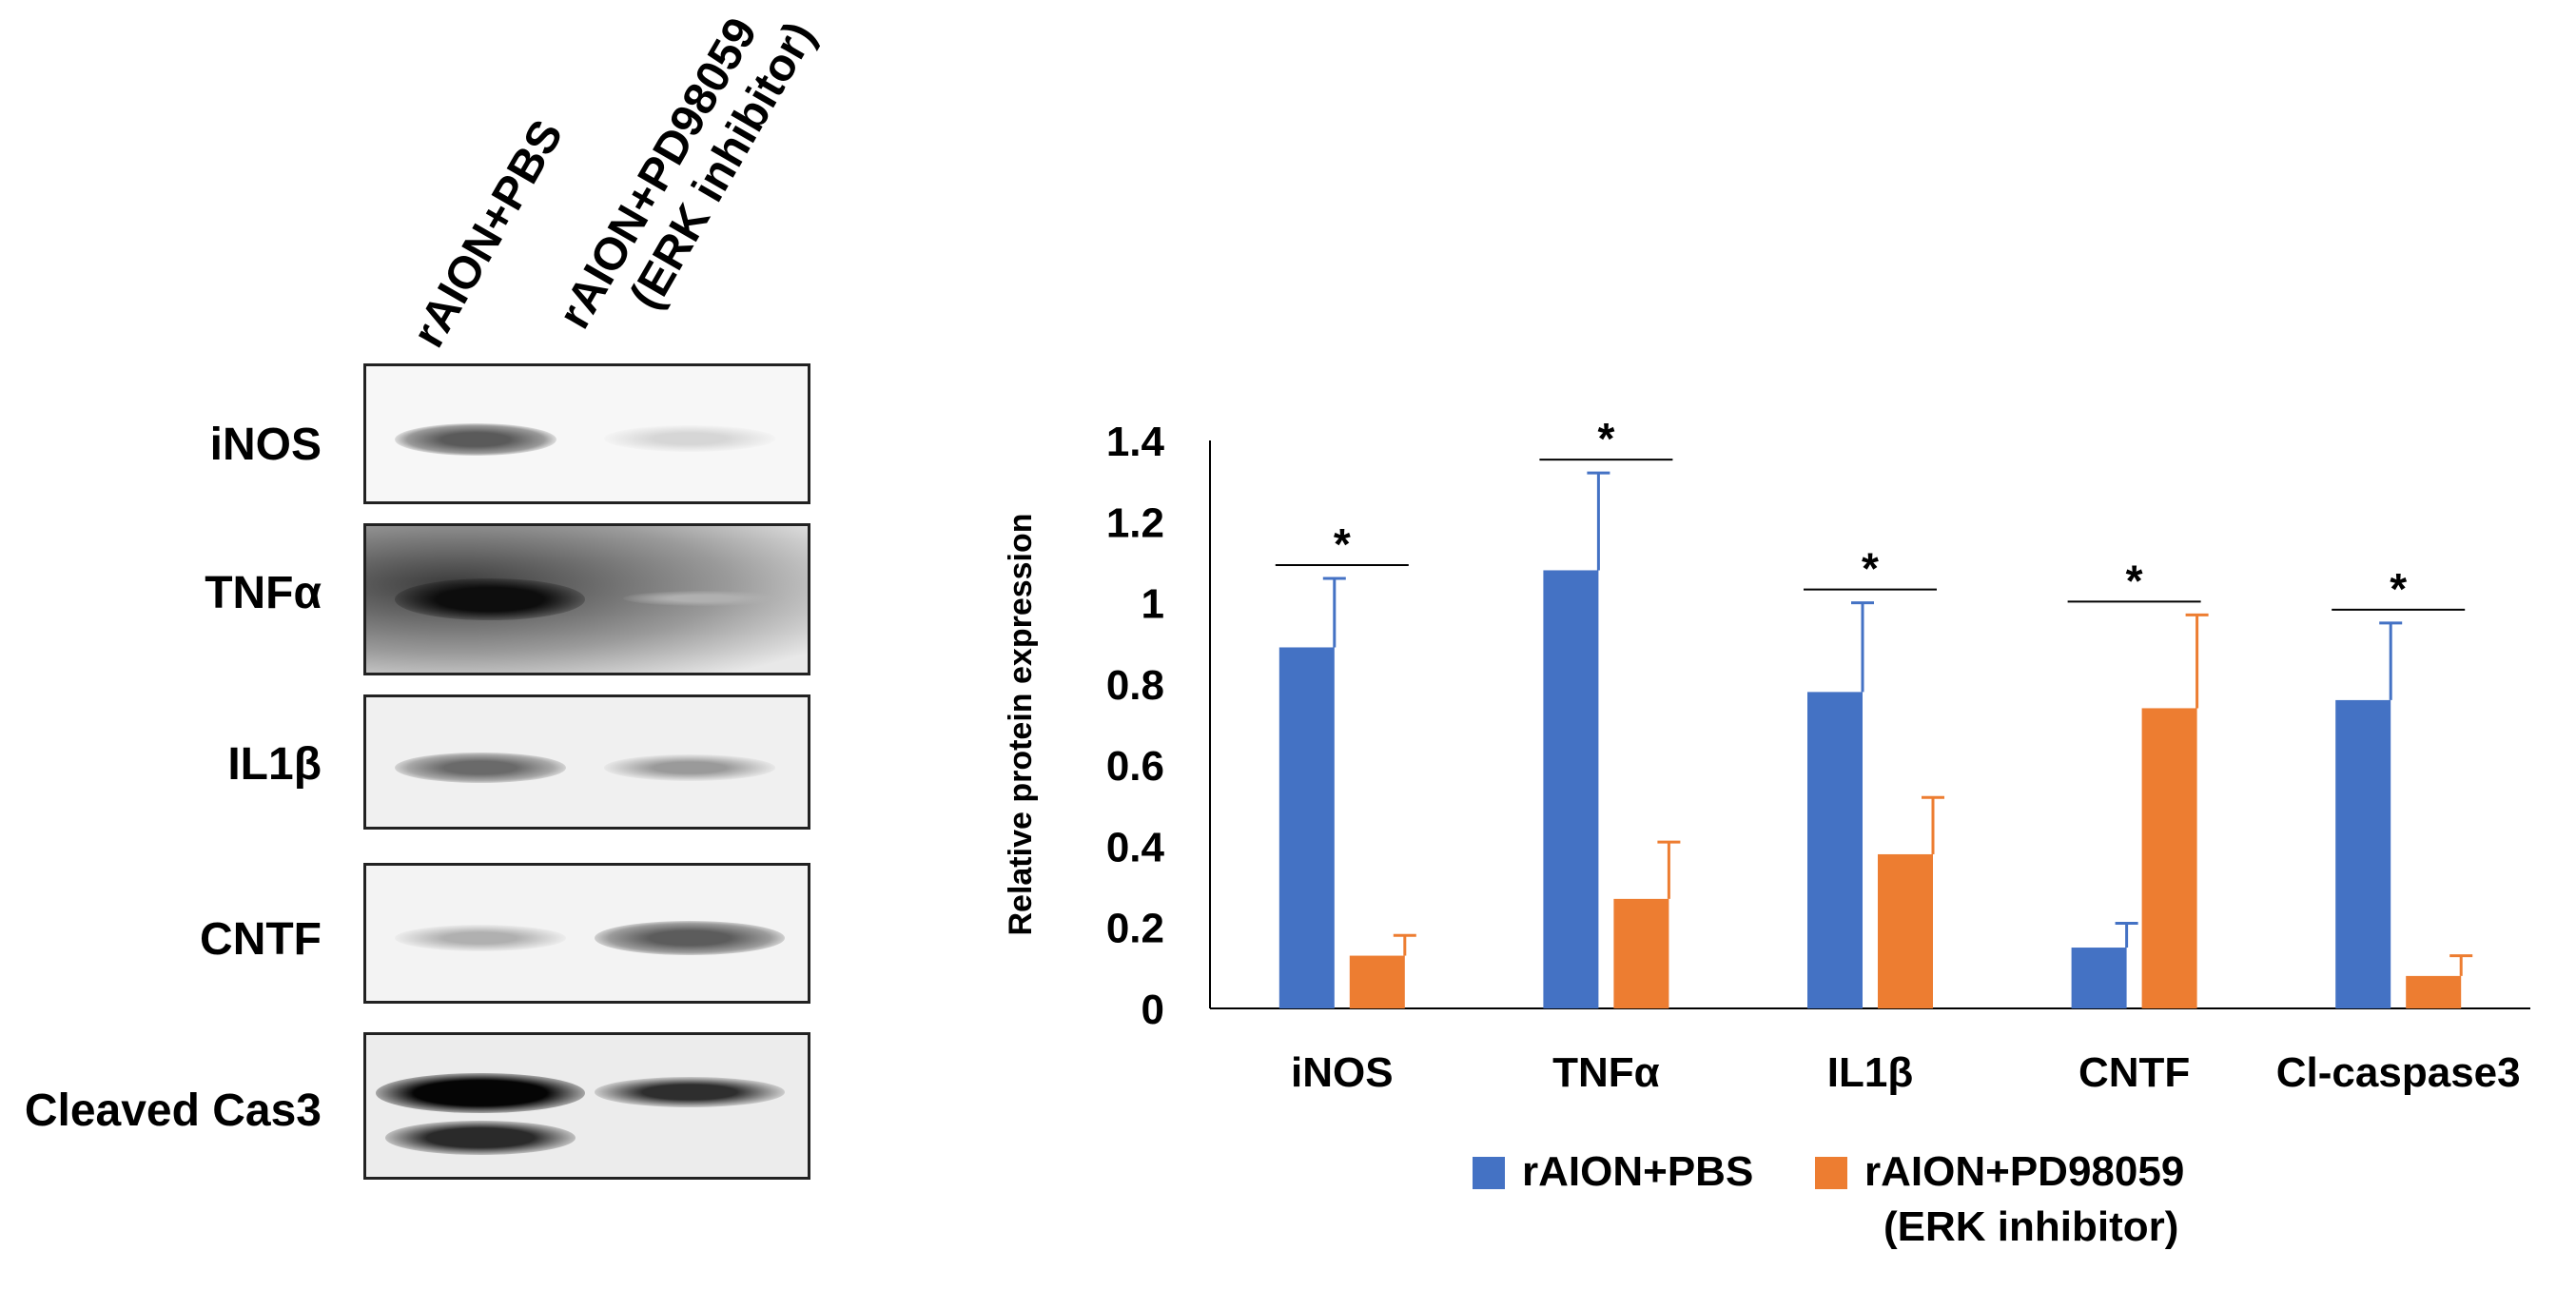  What do you see at coordinates (586, 599) in the screenshot?
I see `blot-tnfa` at bounding box center [586, 599].